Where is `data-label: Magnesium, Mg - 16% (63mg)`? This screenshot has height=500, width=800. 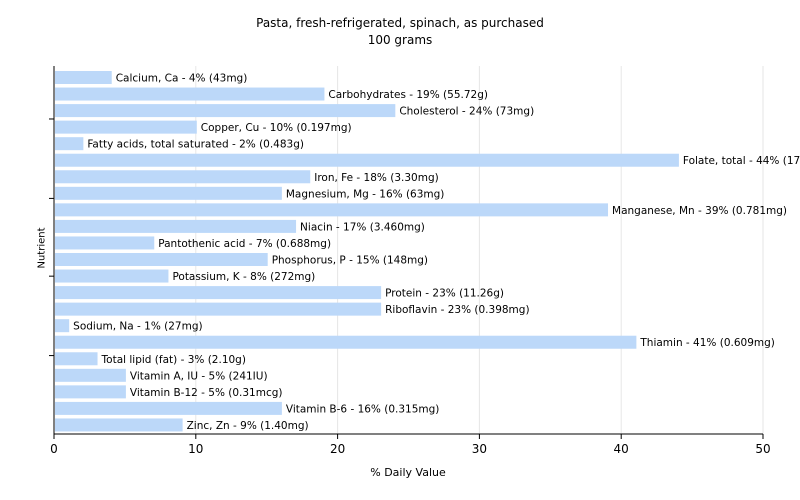
data-label: Magnesium, Mg - 16% (63mg) is located at coordinates (365, 194).